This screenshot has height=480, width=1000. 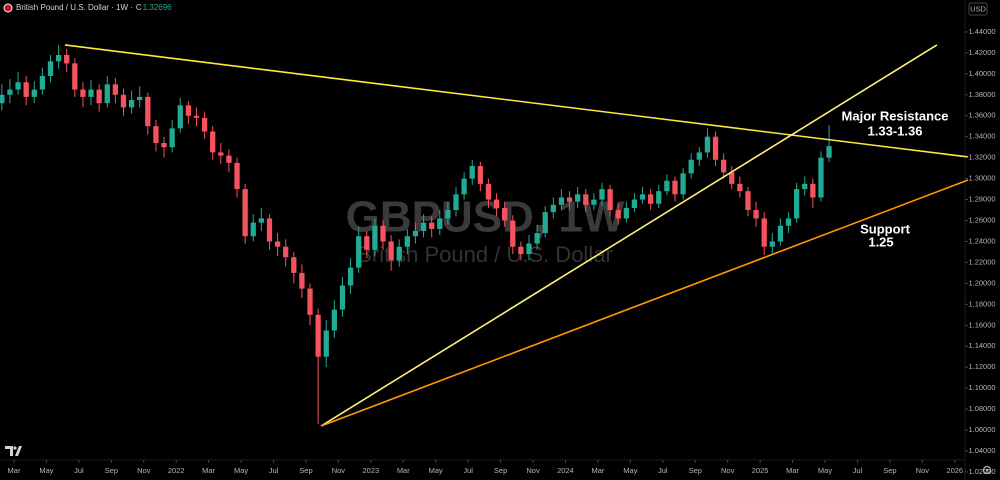 I want to click on currency-label: USD, so click(x=978, y=8).